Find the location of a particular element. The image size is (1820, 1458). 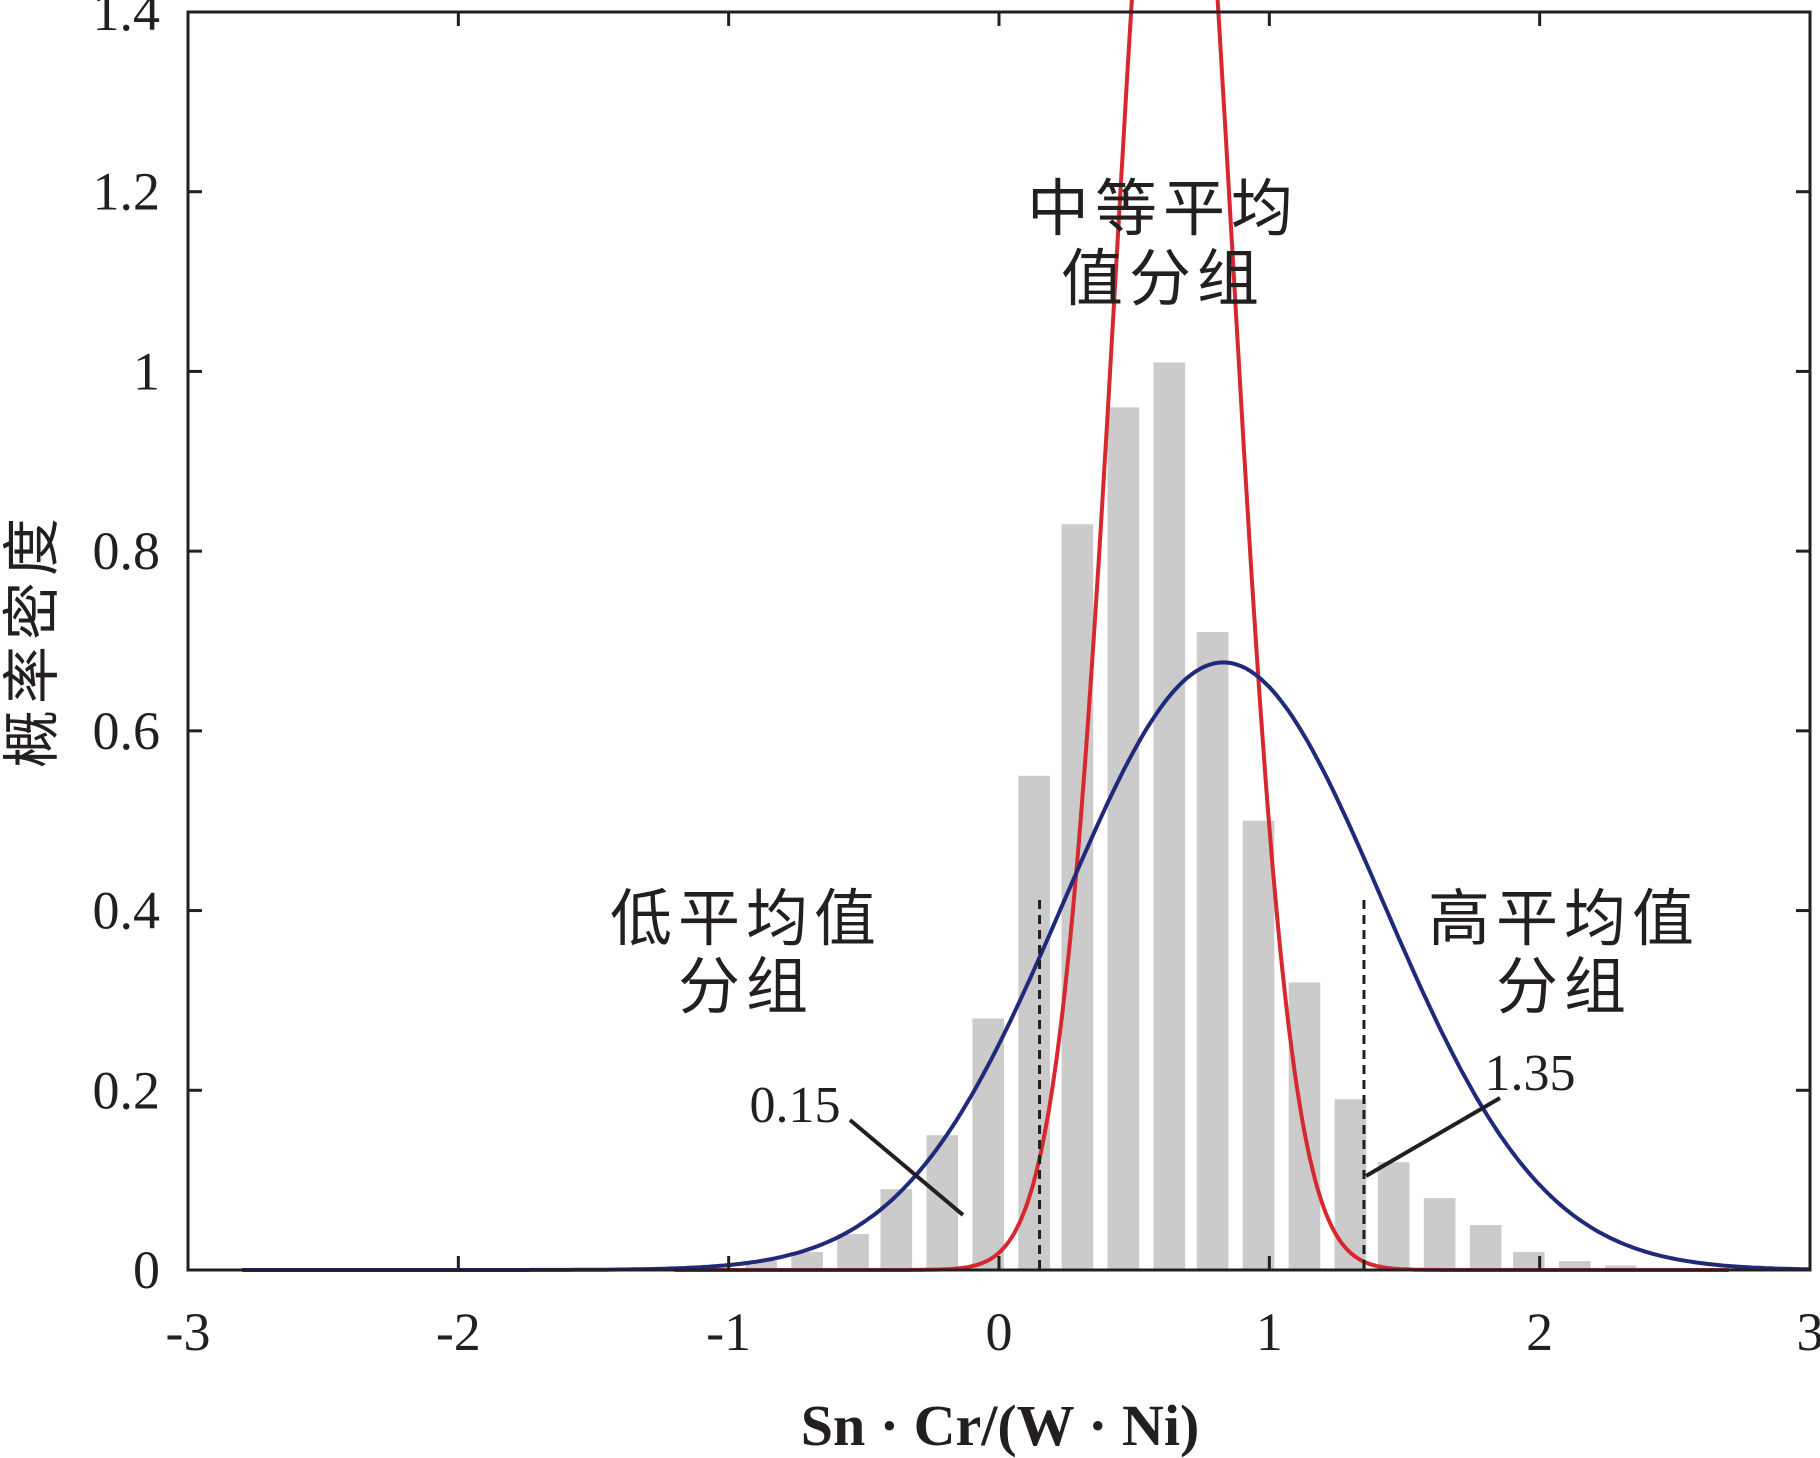

y-tick-label: 1.4 is located at coordinates (127, 21).